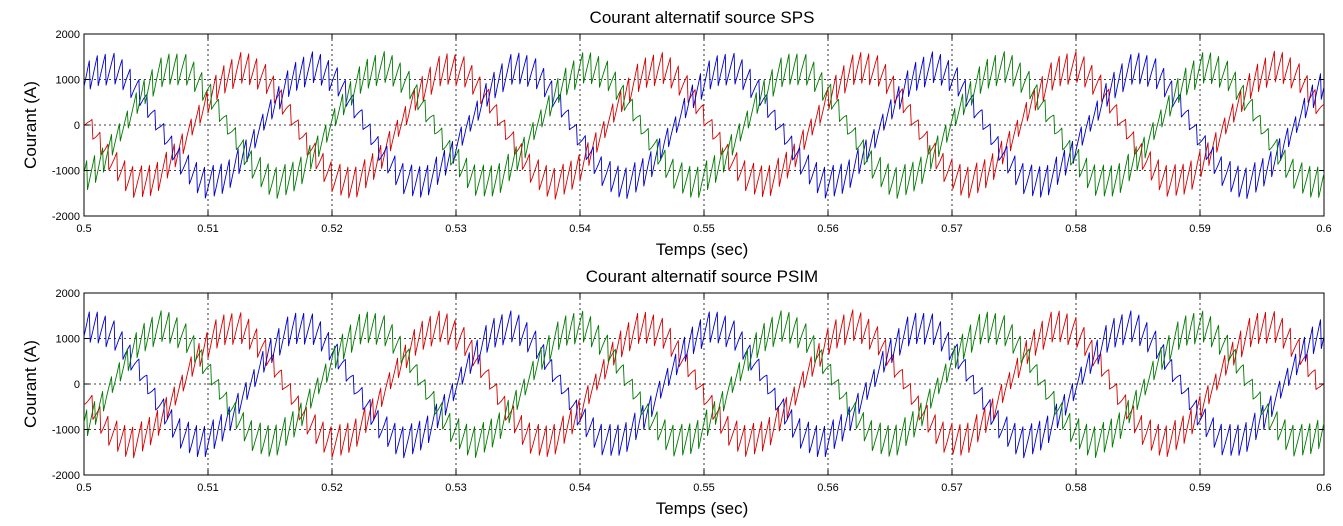  What do you see at coordinates (702, 276) in the screenshot?
I see `chart-title: Courant alternatif source PSIM` at bounding box center [702, 276].